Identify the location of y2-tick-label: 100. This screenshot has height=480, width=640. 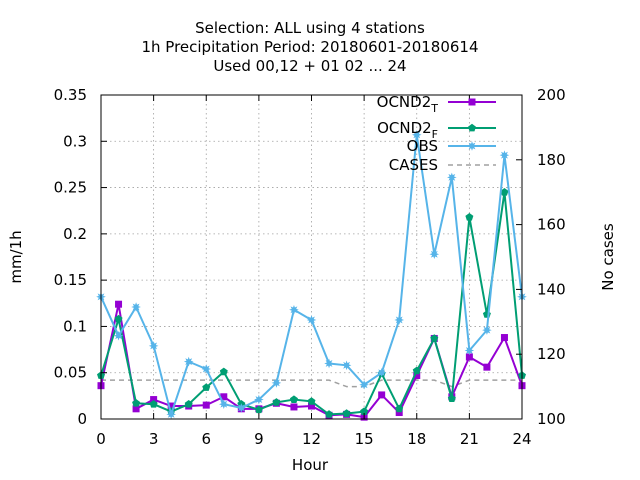
(551, 419).